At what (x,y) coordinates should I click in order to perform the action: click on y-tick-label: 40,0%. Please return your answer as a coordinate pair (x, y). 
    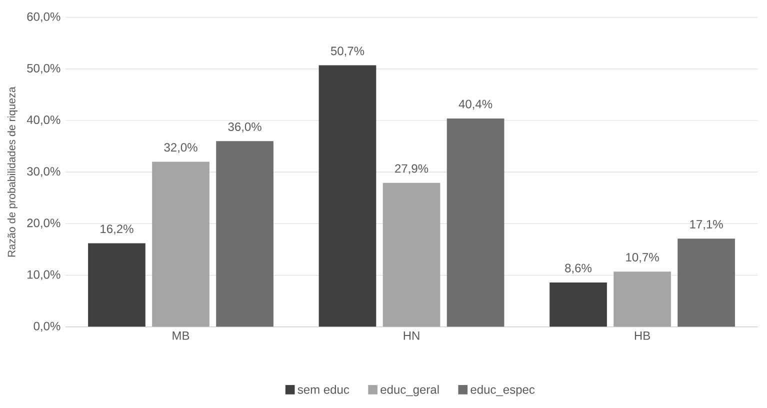
    Looking at the image, I should click on (43, 120).